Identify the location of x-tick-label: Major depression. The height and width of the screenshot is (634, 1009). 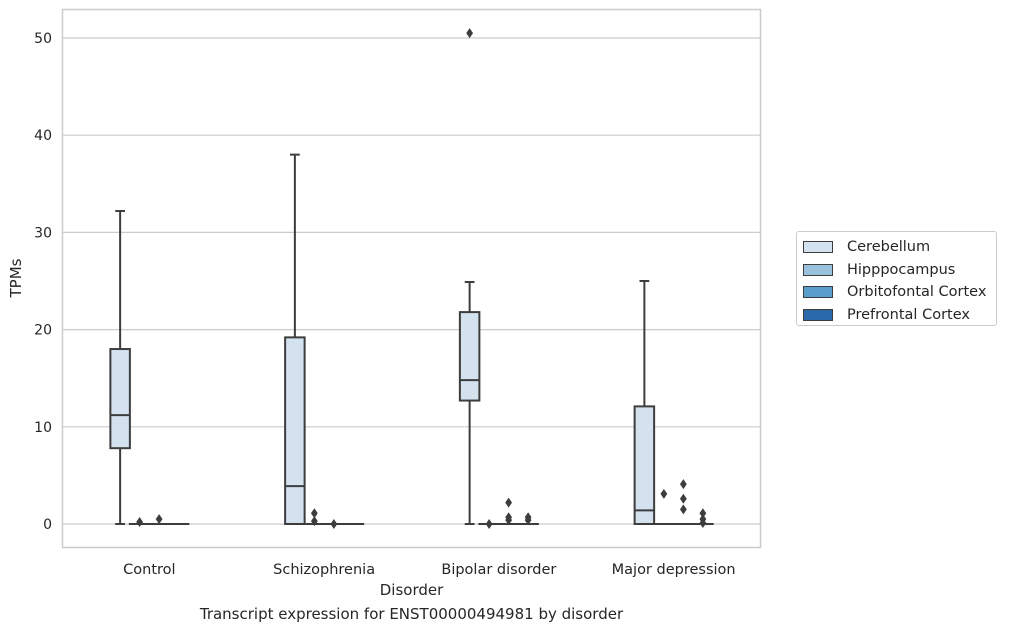
(674, 570).